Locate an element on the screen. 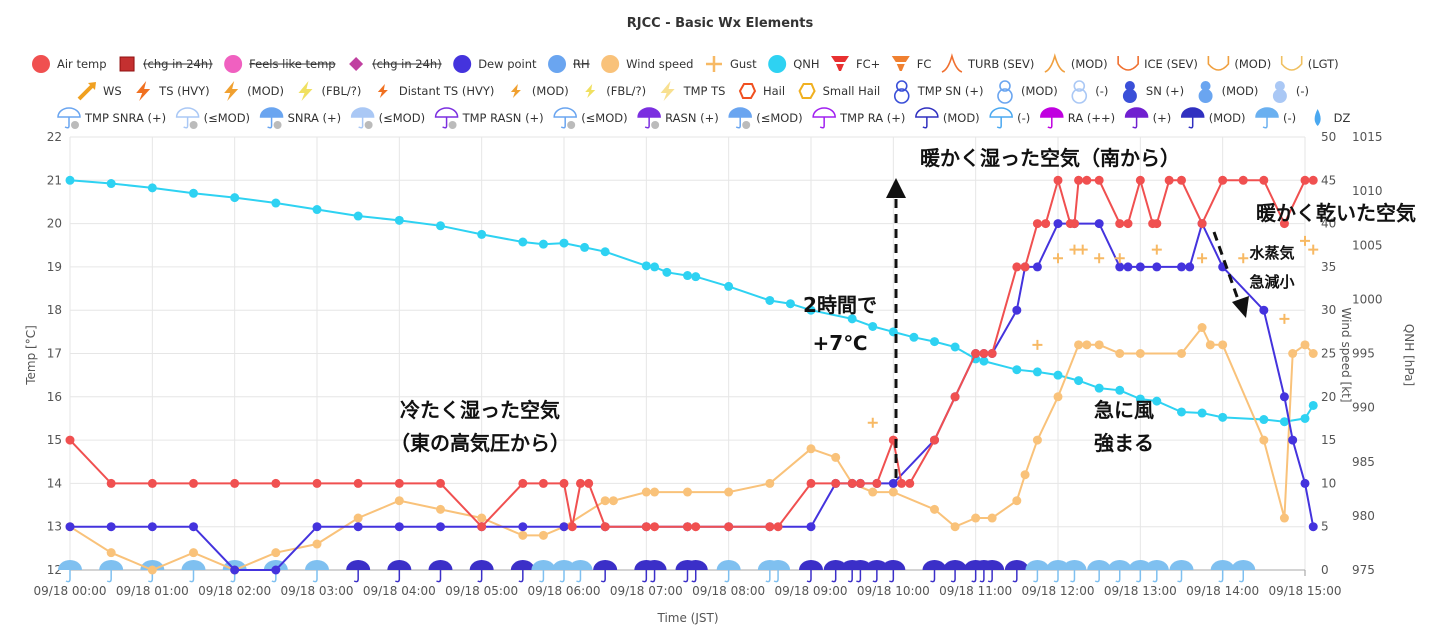  umbsn-icon is located at coordinates (187, 118).